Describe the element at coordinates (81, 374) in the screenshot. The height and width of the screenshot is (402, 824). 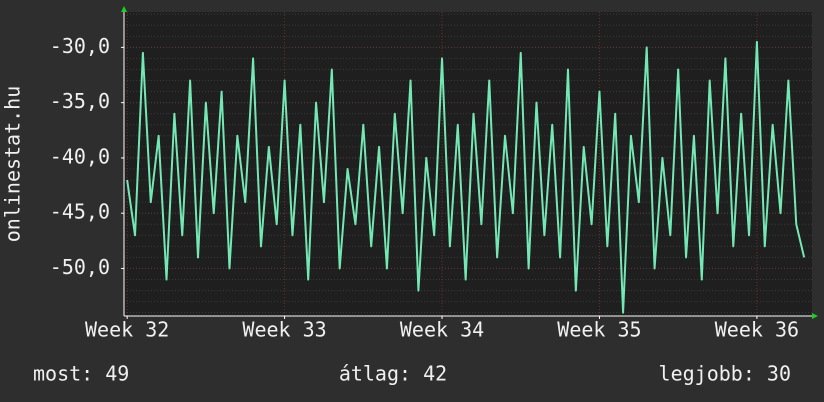
I see `footer-current: most: 49` at that location.